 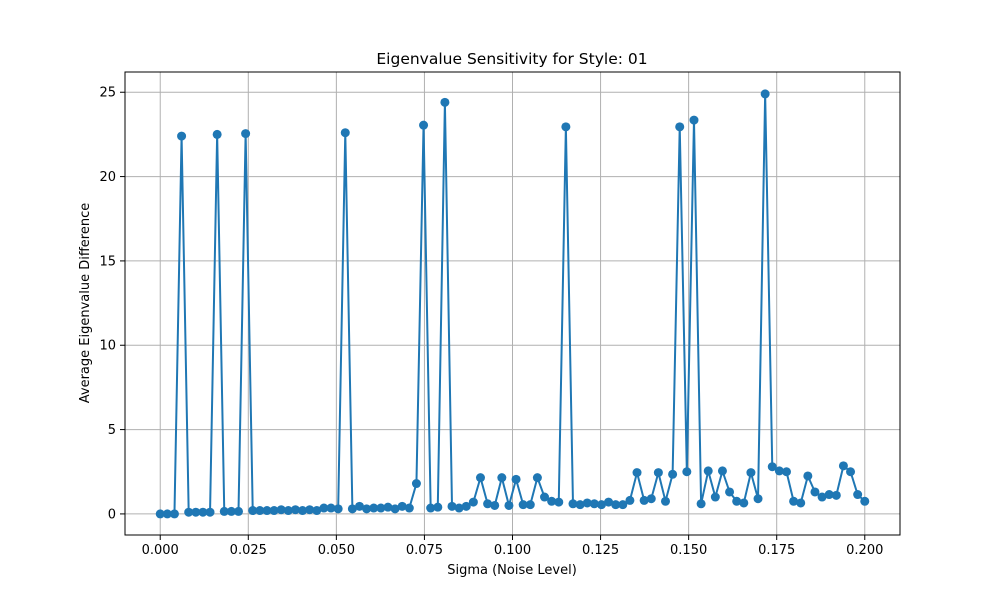 I want to click on x-tick-label: 0.125, so click(x=600, y=550).